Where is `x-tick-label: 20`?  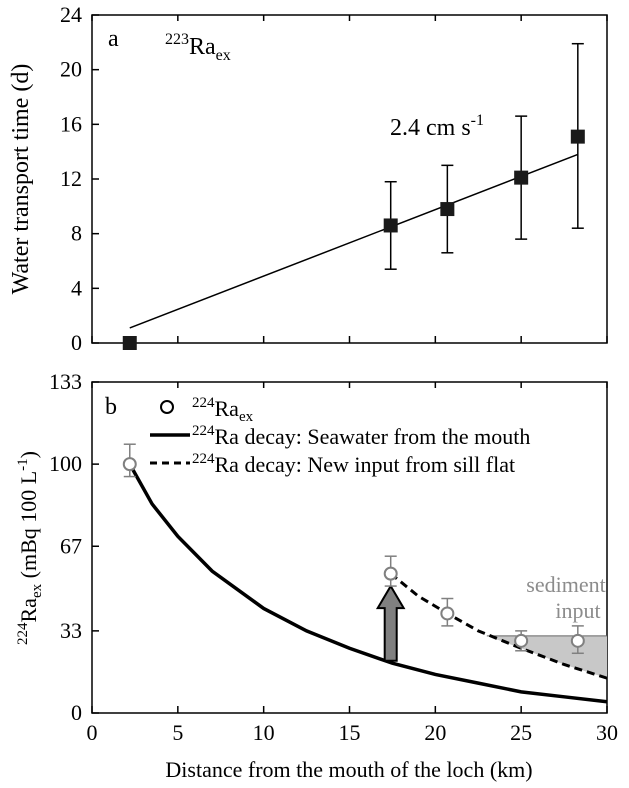
x-tick-label: 20 is located at coordinates (435, 732).